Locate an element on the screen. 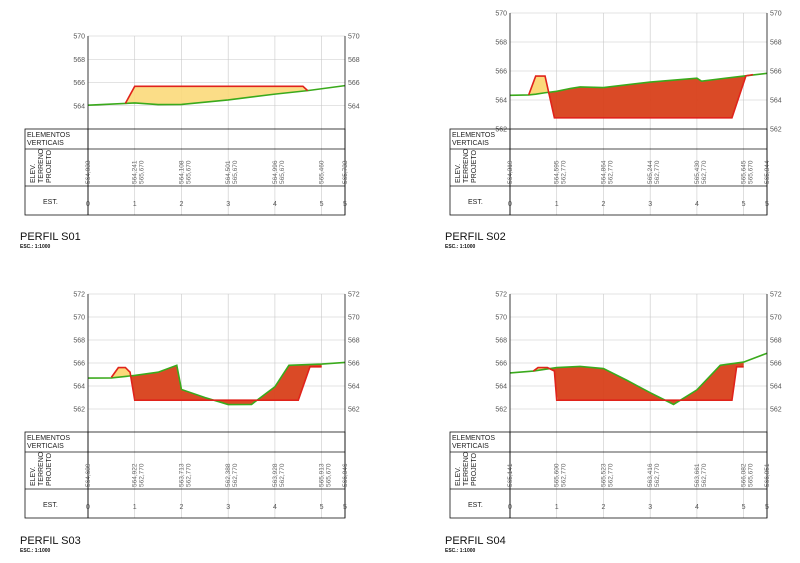 The width and height of the screenshot is (800, 563). terreno-value: 563,661 is located at coordinates (697, 475).